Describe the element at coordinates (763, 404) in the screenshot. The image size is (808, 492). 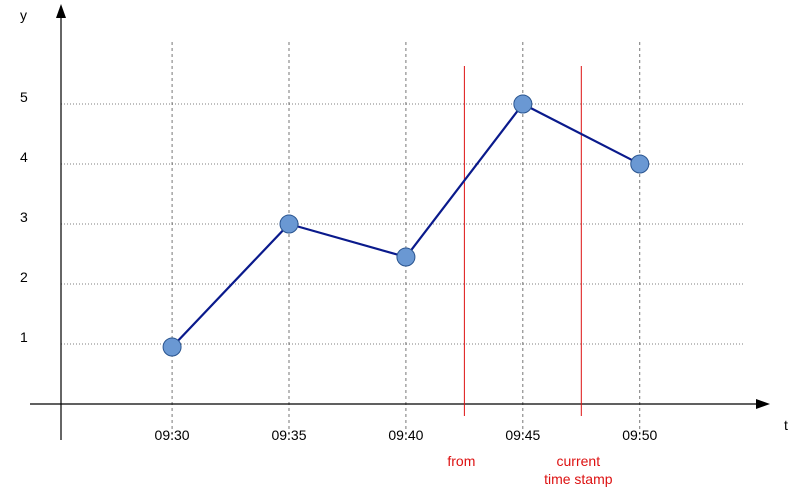
I see `x-axis-arrow-icon` at that location.